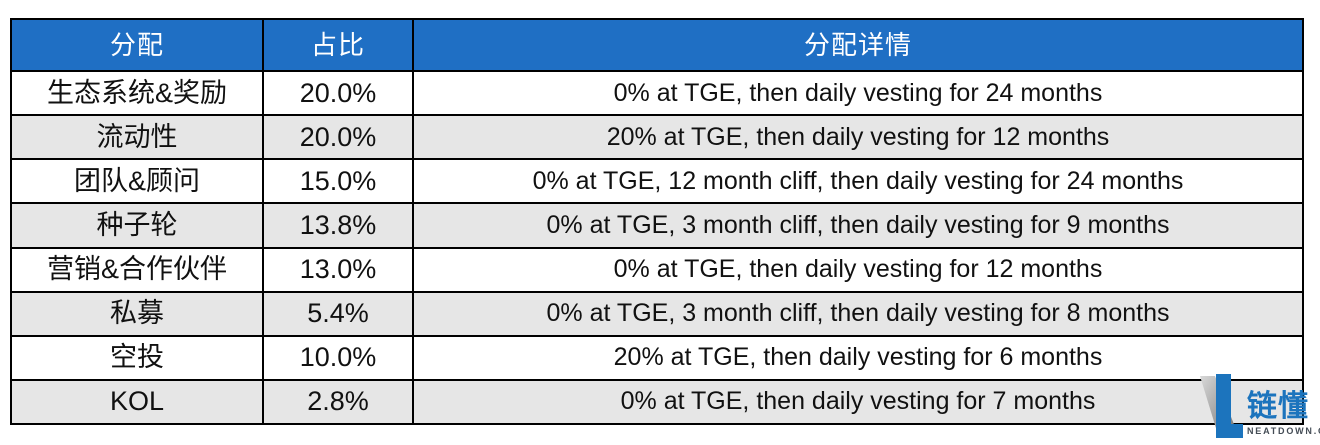 This screenshot has height=445, width=1320. I want to click on cell-percent: 13.8%, so click(338, 225).